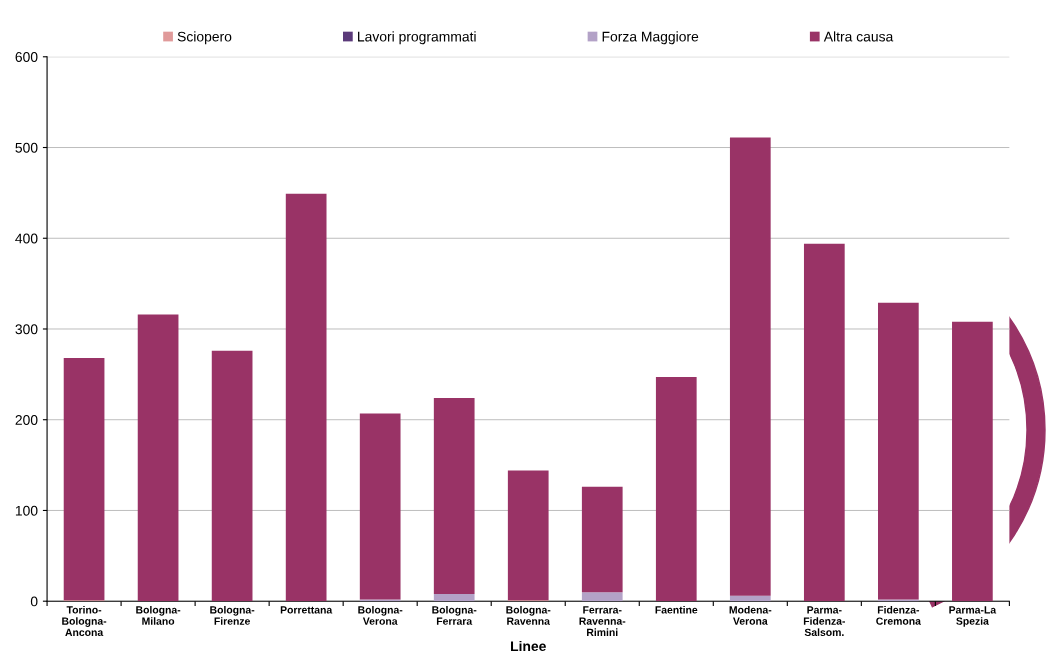 The width and height of the screenshot is (1046, 668). What do you see at coordinates (26, 57) in the screenshot?
I see `y-tick-label: 600` at bounding box center [26, 57].